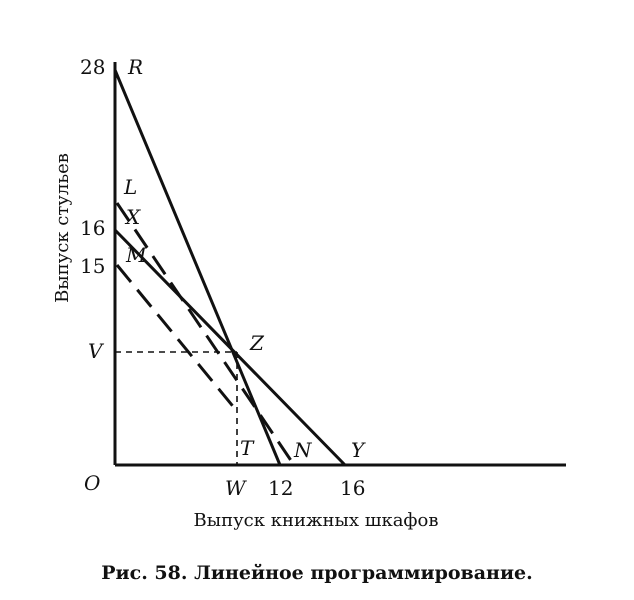 The height and width of the screenshot is (600, 634). What do you see at coordinates (92, 483) in the screenshot?
I see `origin-label: O` at bounding box center [92, 483].